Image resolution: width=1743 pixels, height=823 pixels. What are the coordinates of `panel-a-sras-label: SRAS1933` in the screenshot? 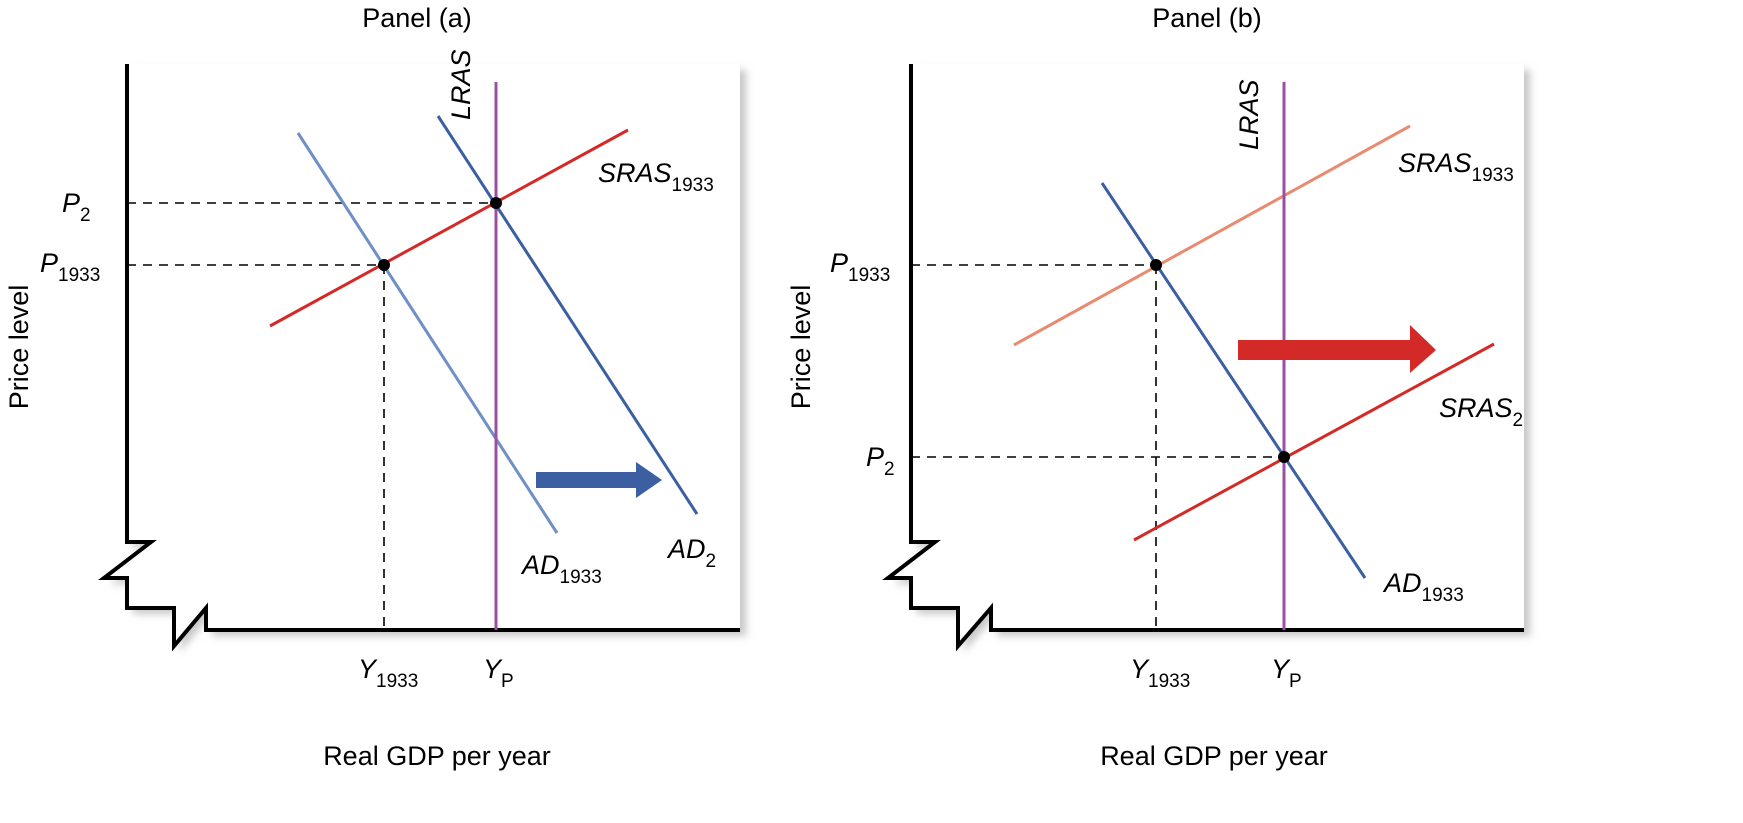 It's located at (656, 177).